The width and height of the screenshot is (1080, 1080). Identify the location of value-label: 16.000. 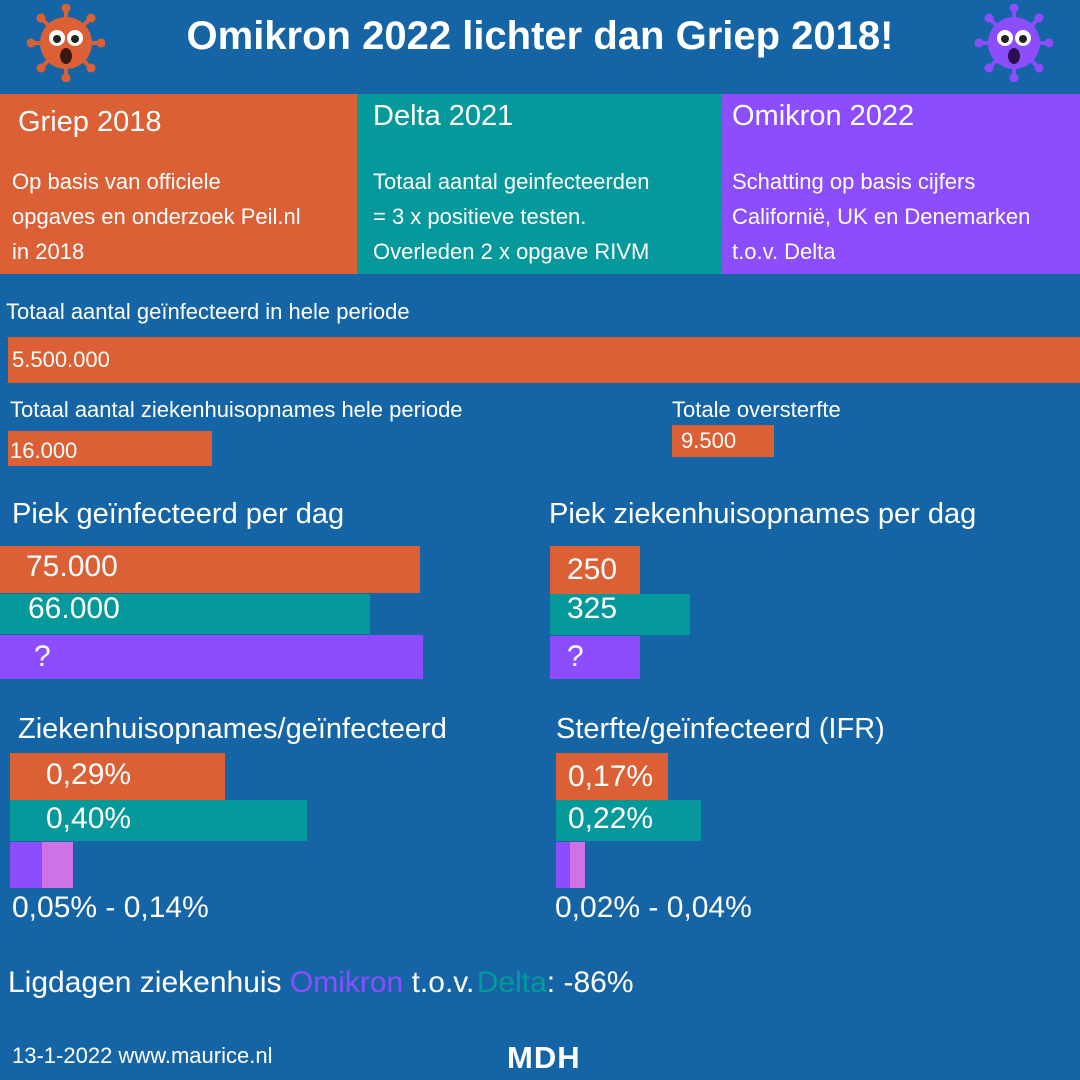
(44, 450).